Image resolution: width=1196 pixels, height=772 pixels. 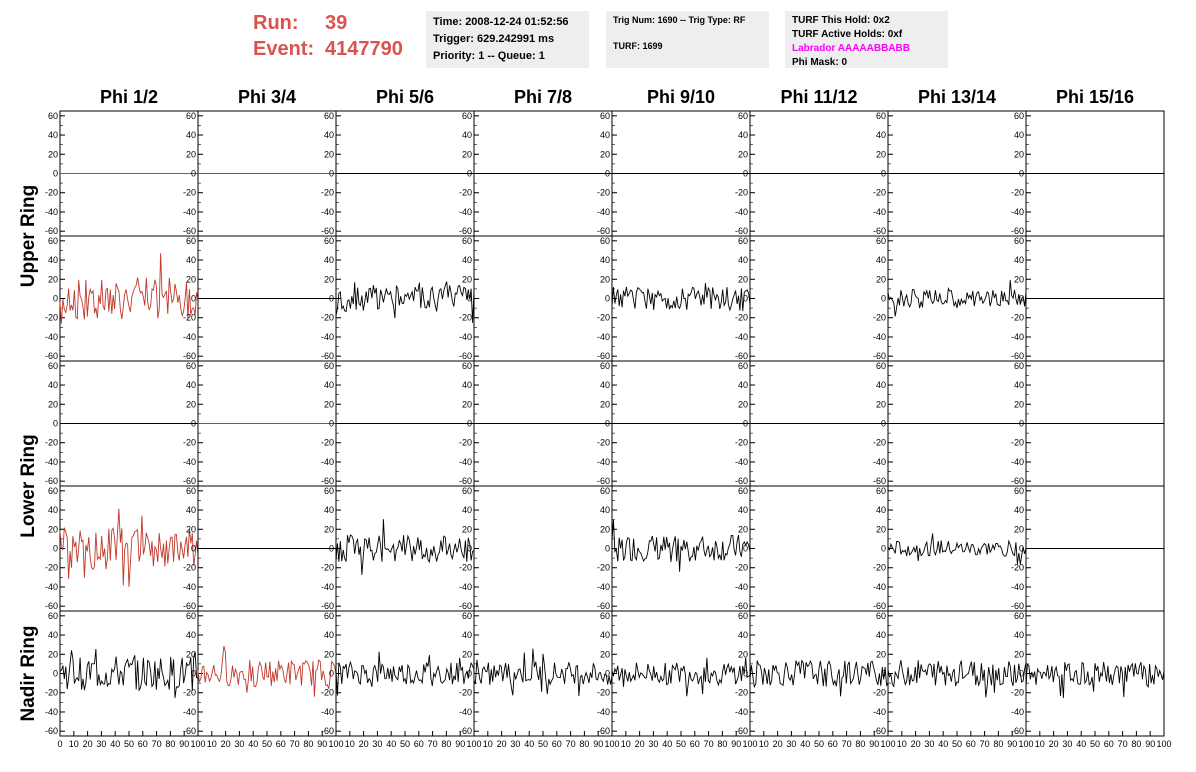 What do you see at coordinates (543, 97) in the screenshot?
I see `column-header: Phi 7/8` at bounding box center [543, 97].